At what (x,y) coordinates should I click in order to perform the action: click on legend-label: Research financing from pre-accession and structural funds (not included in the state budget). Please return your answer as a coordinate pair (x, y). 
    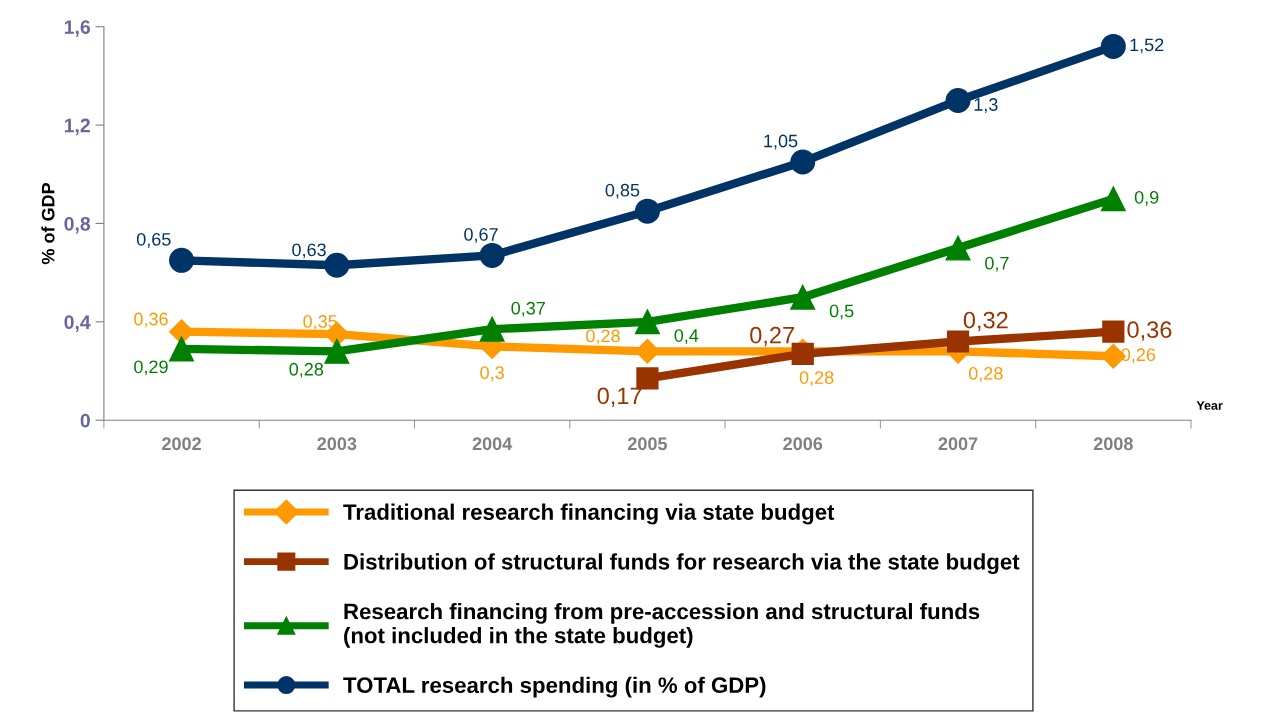
    Looking at the image, I should click on (662, 625).